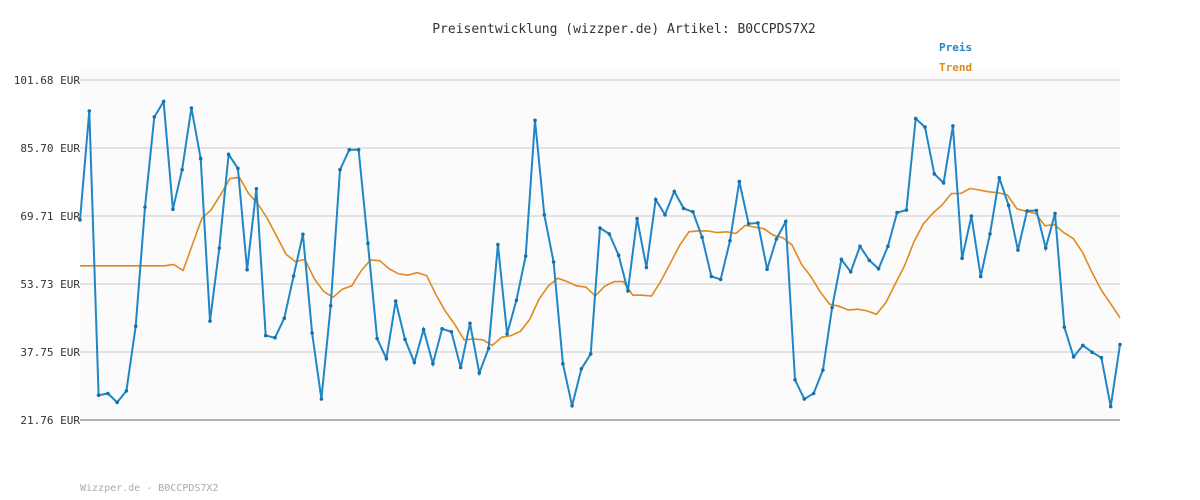 This screenshot has height=500, width=1200. Describe the element at coordinates (50, 352) in the screenshot. I see `y-tick-label: 37.75 EUR` at that location.